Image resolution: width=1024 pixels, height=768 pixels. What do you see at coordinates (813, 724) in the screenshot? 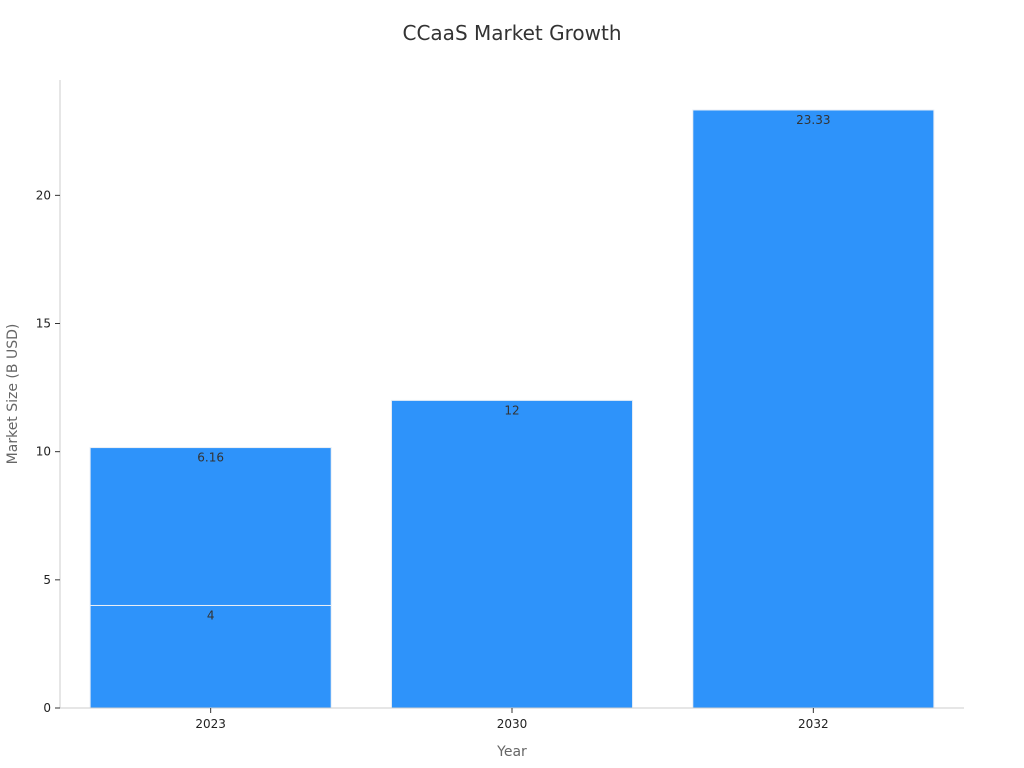
I see `x-tick-label: 2032` at bounding box center [813, 724].